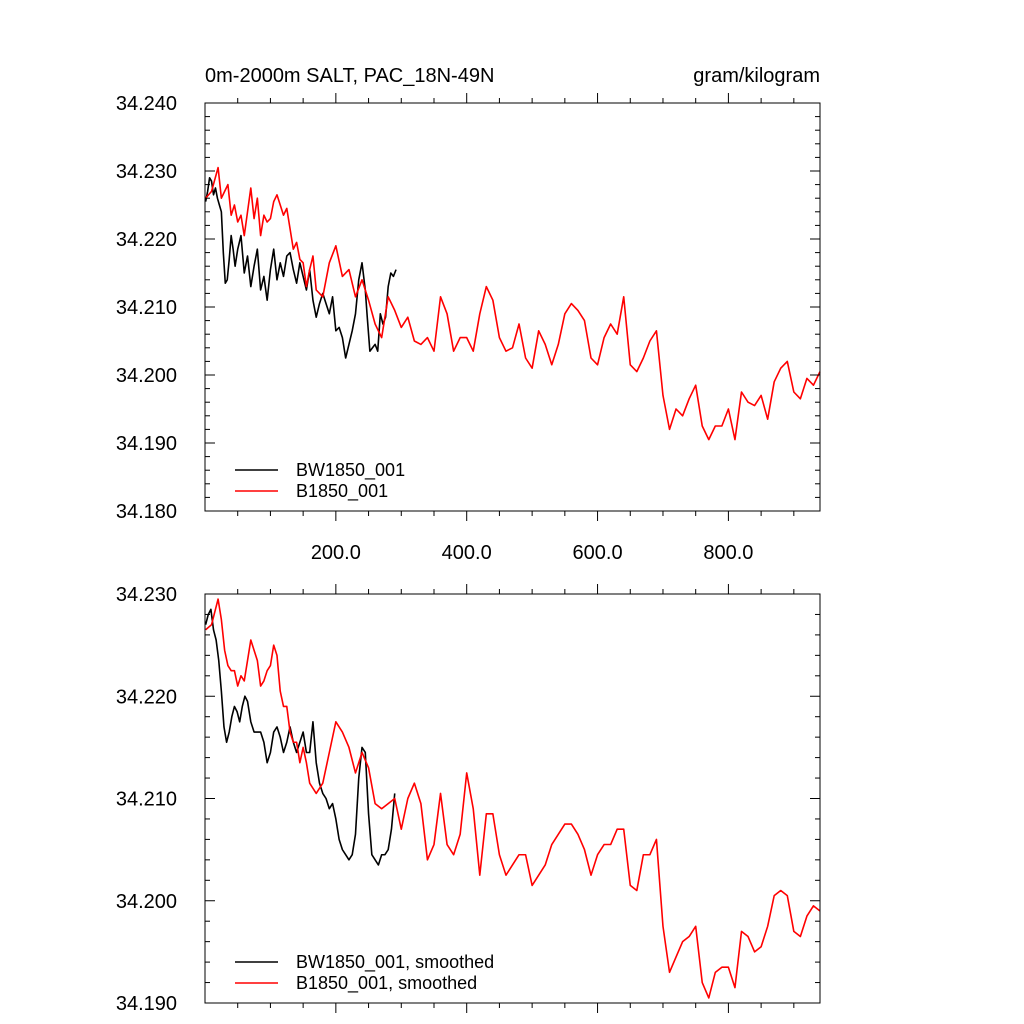 This screenshot has height=1024, width=1024. What do you see at coordinates (146, 376) in the screenshot?
I see `top-y-tick-label: 34.200` at bounding box center [146, 376].